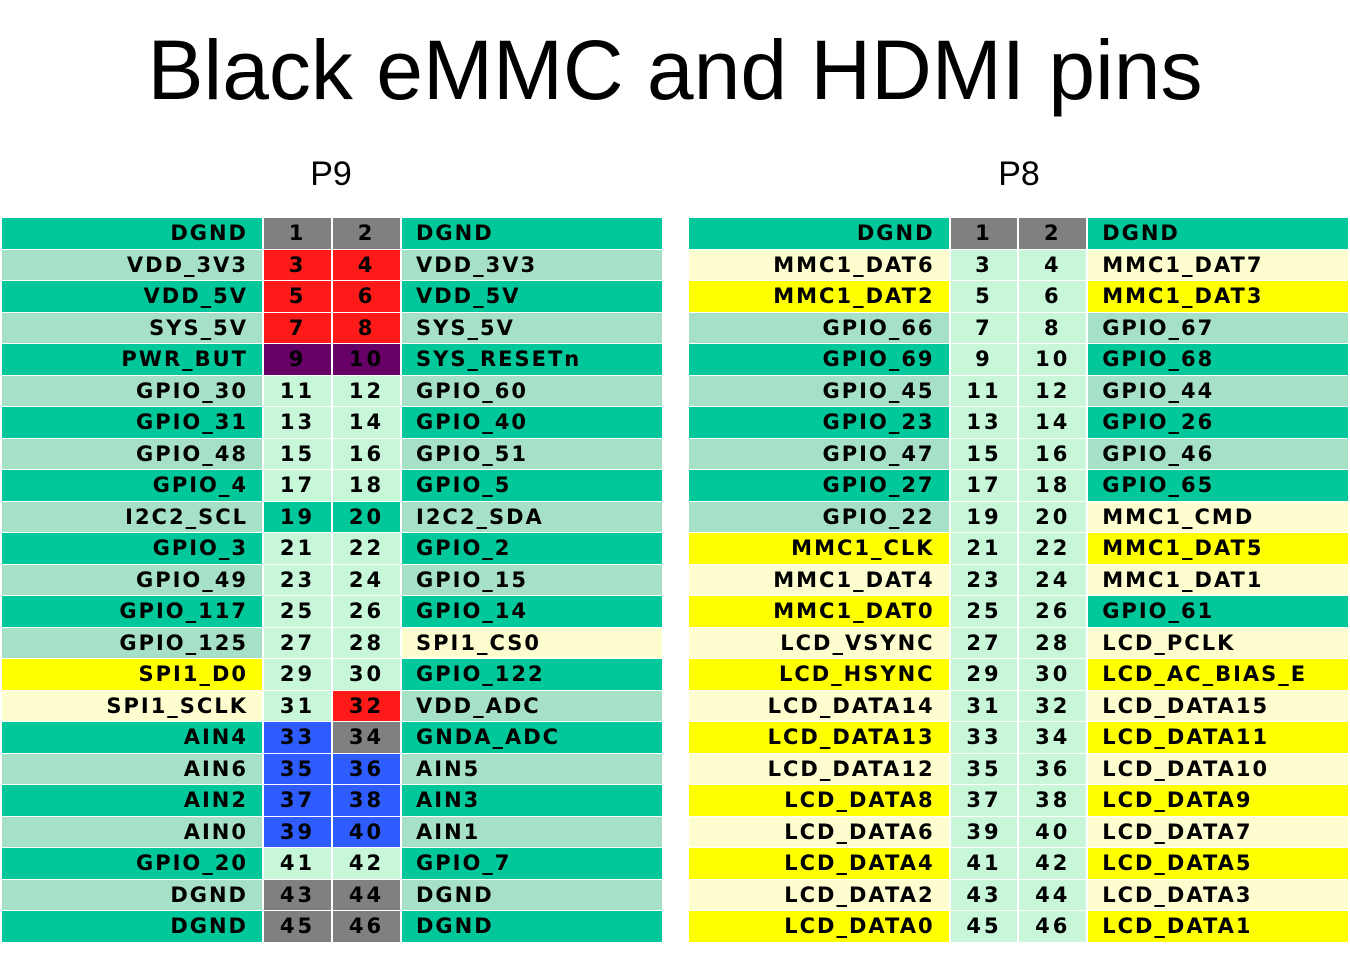 Image resolution: width=1350 pixels, height=968 pixels. I want to click on p8-pin-row: MMC1_DAT4 23 24 MMC1_DAT1, so click(1018, 579).